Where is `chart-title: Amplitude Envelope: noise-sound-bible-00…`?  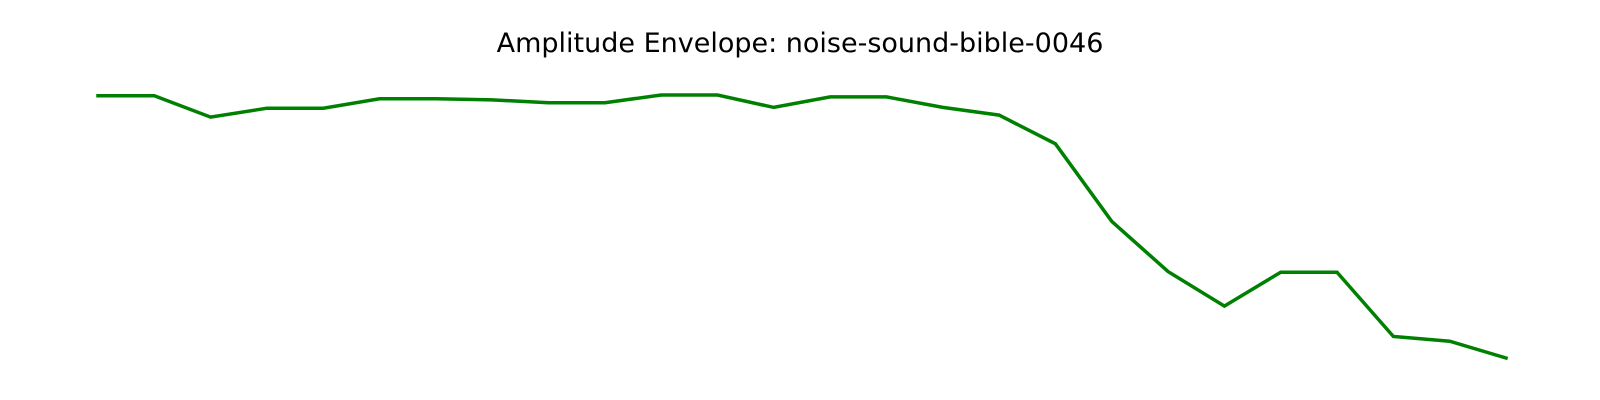 chart-title: Amplitude Envelope: noise-sound-bible-00… is located at coordinates (800, 43).